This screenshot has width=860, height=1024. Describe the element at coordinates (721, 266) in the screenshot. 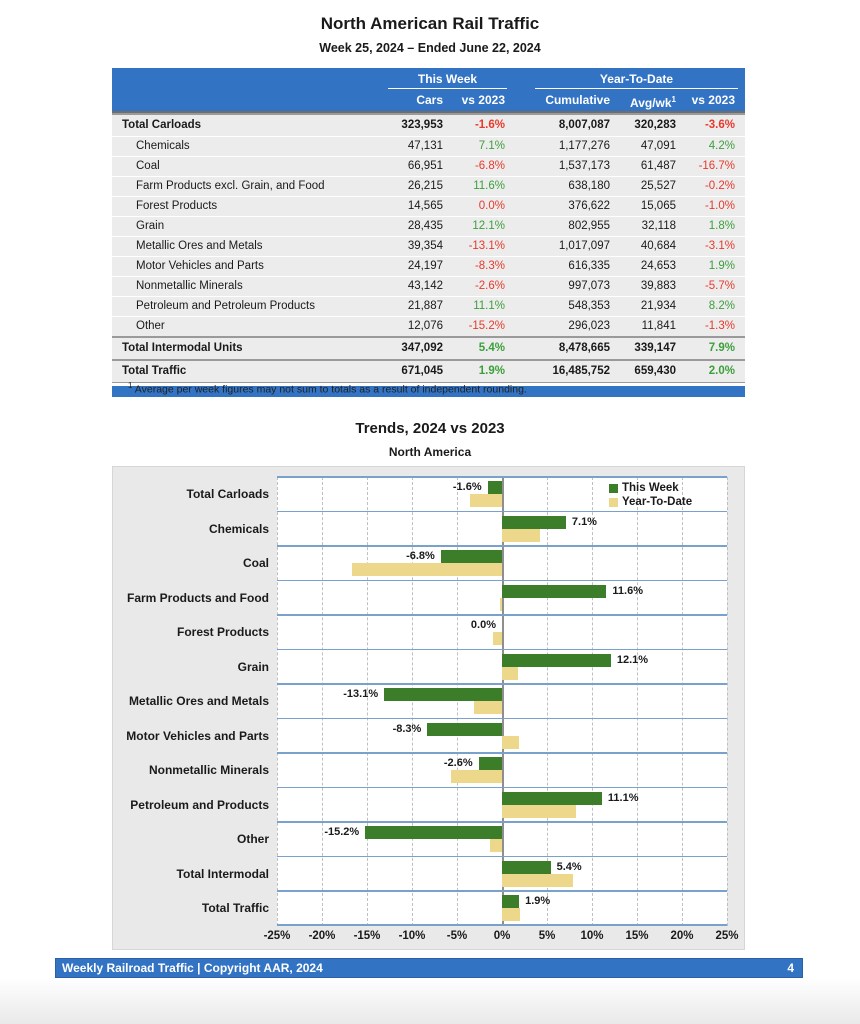

I see `ytd-vs-2023-value: 1.9%` at that location.